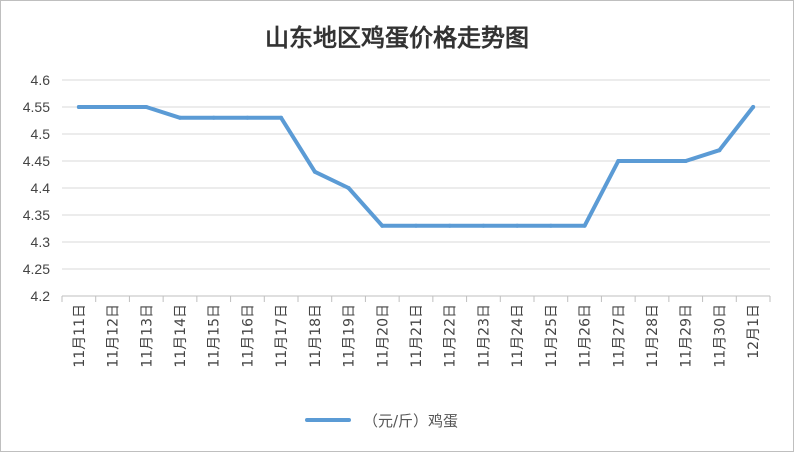  I want to click on x-tick-label: 11月15日, so click(215, 336).